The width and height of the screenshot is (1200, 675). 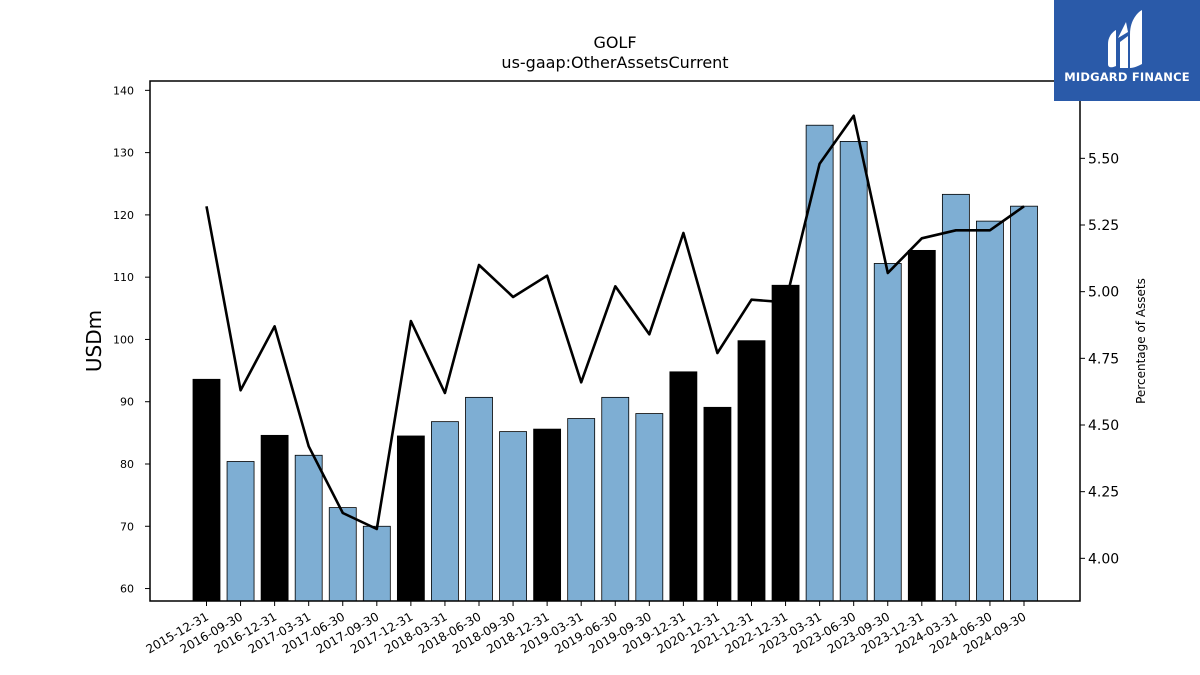 What do you see at coordinates (127, 402) in the screenshot?
I see `y-tick-label: 90` at bounding box center [127, 402].